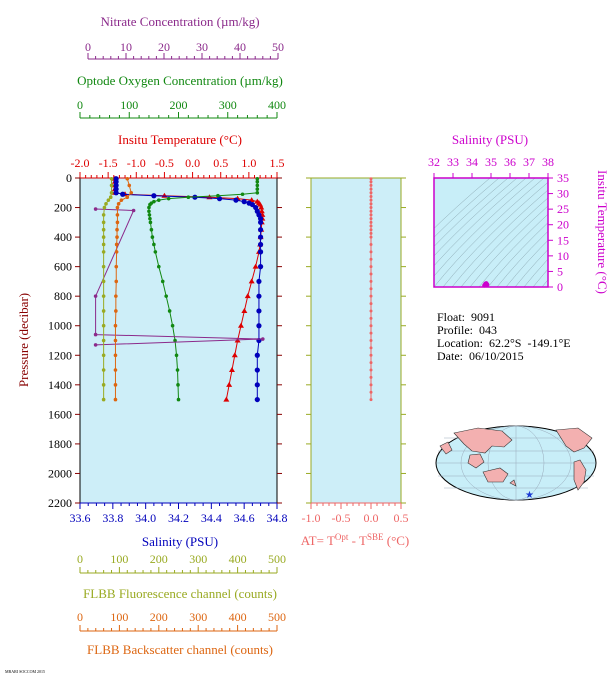 This screenshot has width=616, height=694. I want to click on ts-temperature-tick-label: 0, so click(560, 287).